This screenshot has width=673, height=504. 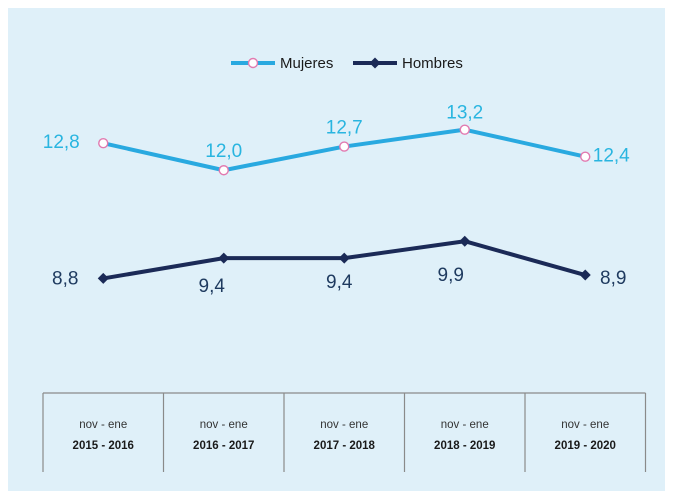 I want to click on x-tick-label-years: 2015 - 2016, so click(x=103, y=446).